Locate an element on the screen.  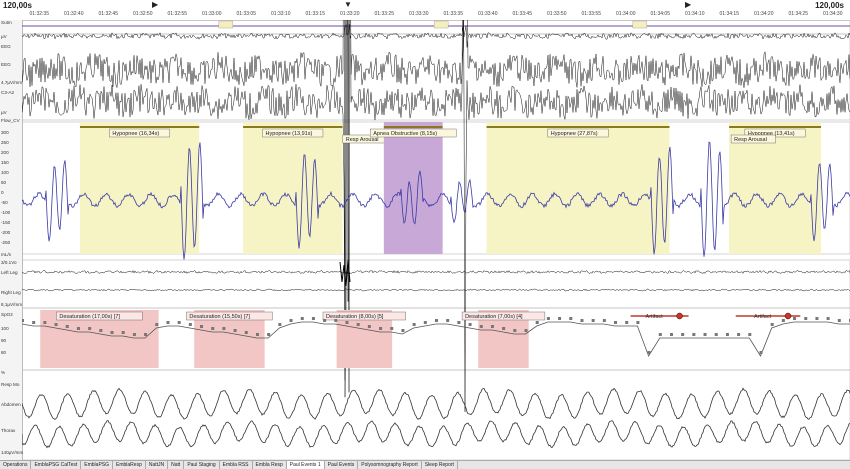
nav-left-icon: ▶ is located at coordinates (155, 4).